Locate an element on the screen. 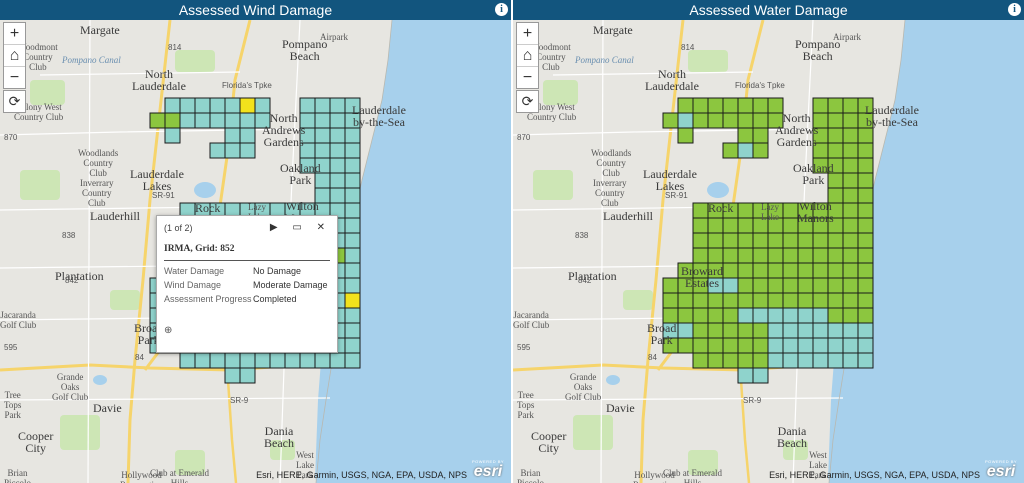  map-title-bar: Assessed Water Damage i is located at coordinates (768, 10).